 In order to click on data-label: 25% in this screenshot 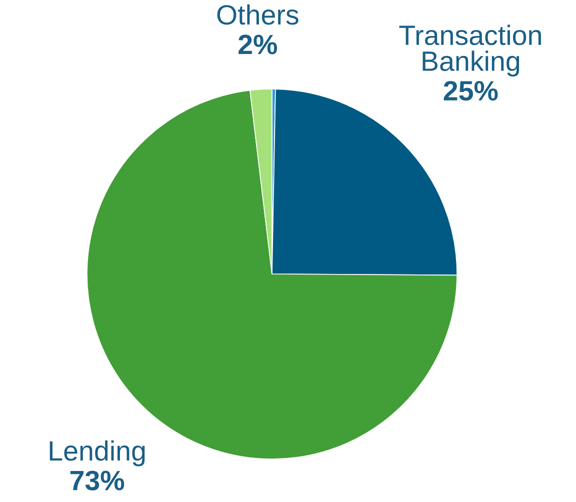, I will do `click(471, 90)`.